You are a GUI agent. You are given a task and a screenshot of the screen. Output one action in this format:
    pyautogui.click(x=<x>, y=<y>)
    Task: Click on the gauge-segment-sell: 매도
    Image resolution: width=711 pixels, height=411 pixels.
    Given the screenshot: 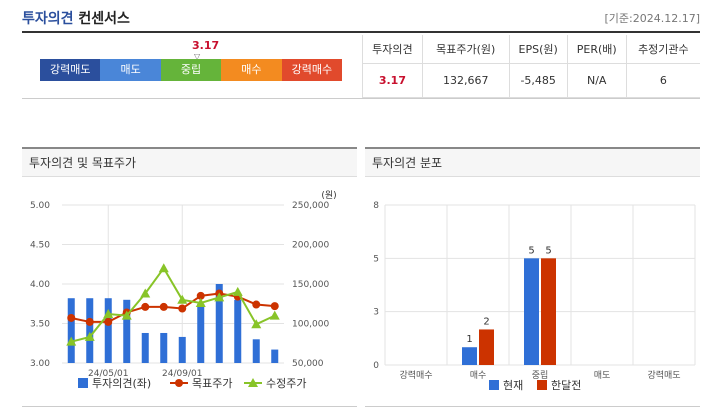 What is the action you would take?
    pyautogui.click(x=130, y=70)
    